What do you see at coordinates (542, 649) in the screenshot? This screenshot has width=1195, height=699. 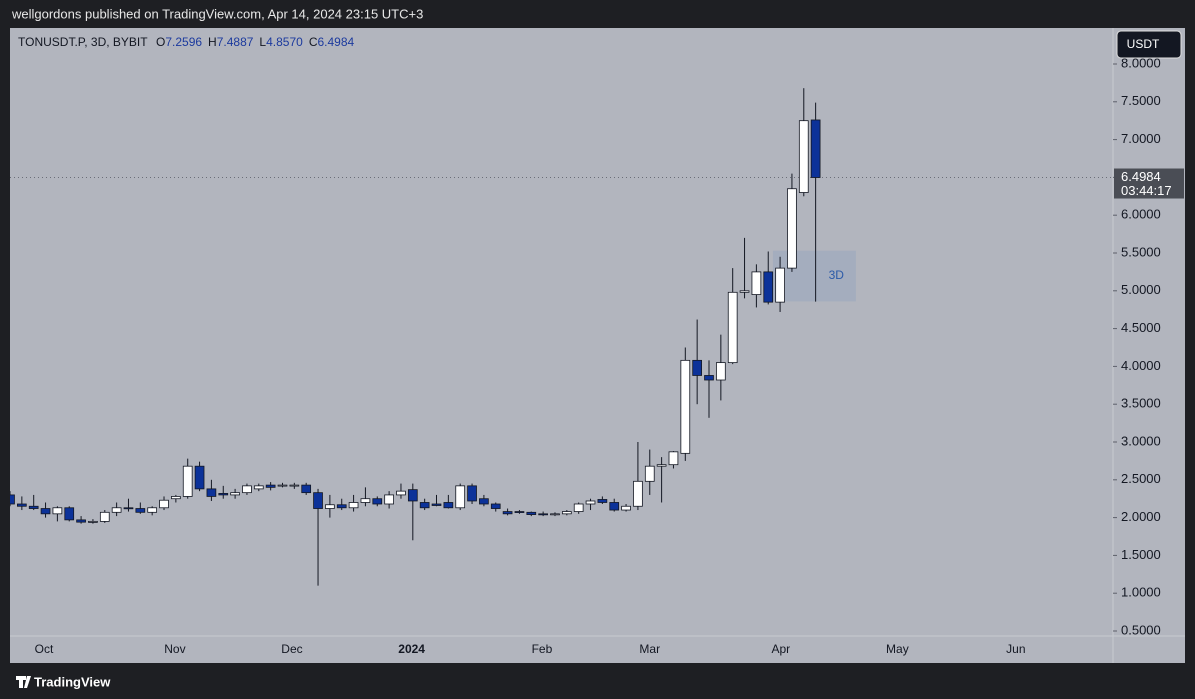 I see `x-tick-label: Feb` at bounding box center [542, 649].